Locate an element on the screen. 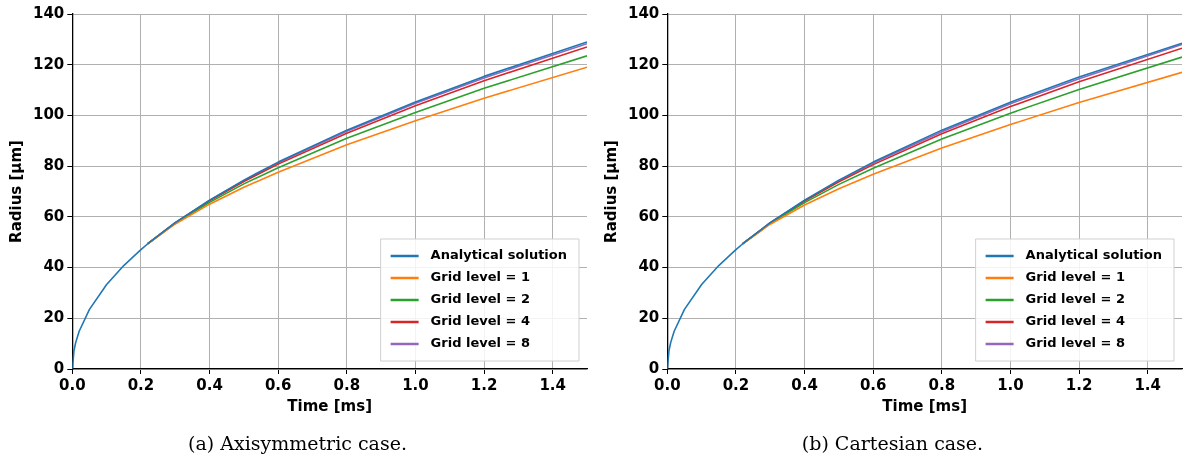  text: (a) Axisymmetric case. is located at coordinates (297, 443).